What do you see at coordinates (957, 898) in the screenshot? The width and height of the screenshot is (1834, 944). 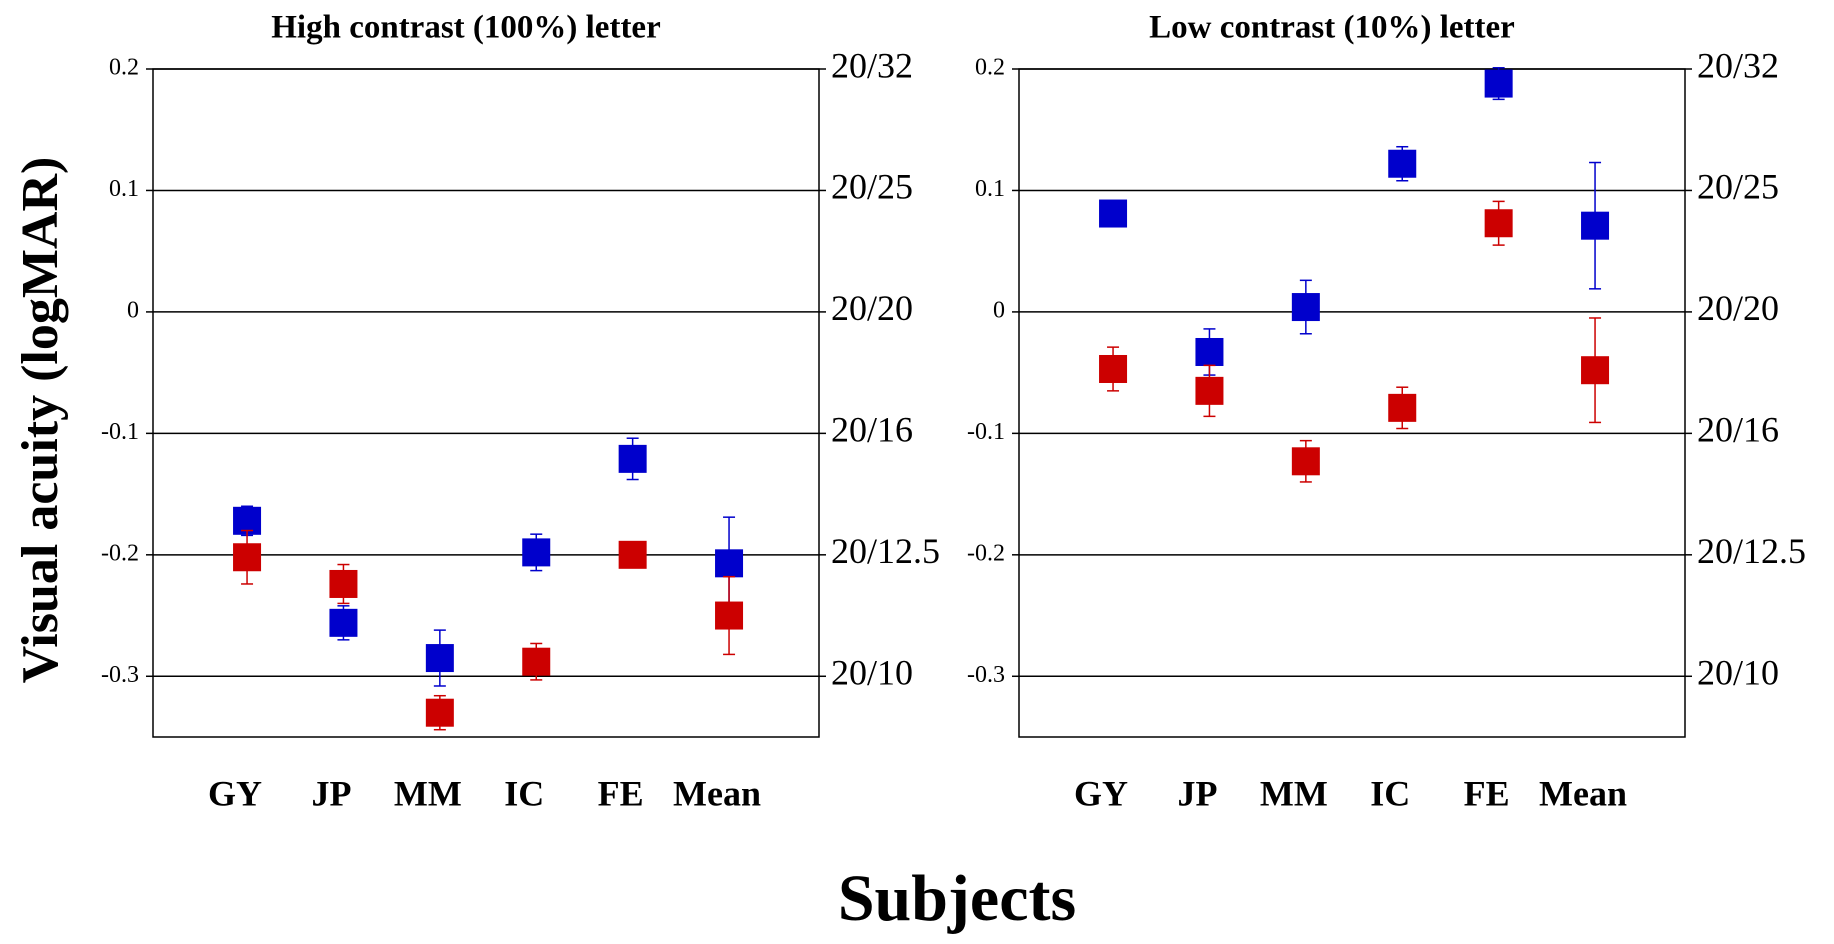 I see `x-axis-label: Subjects` at bounding box center [957, 898].